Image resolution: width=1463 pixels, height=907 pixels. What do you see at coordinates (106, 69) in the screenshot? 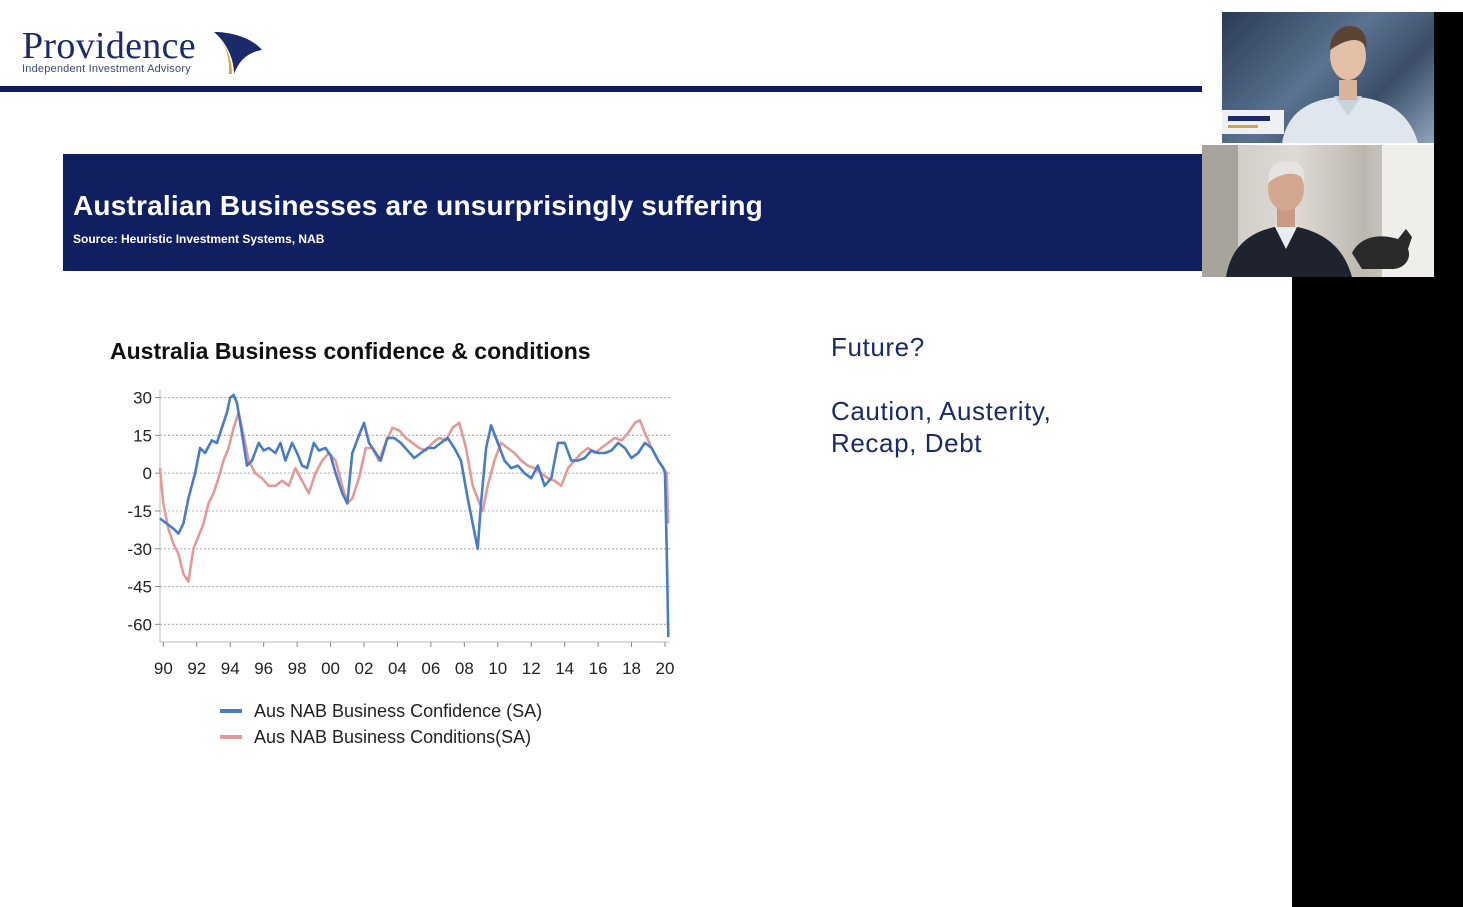
I see `logo-tagline: Independent Investment Advisory` at bounding box center [106, 69].